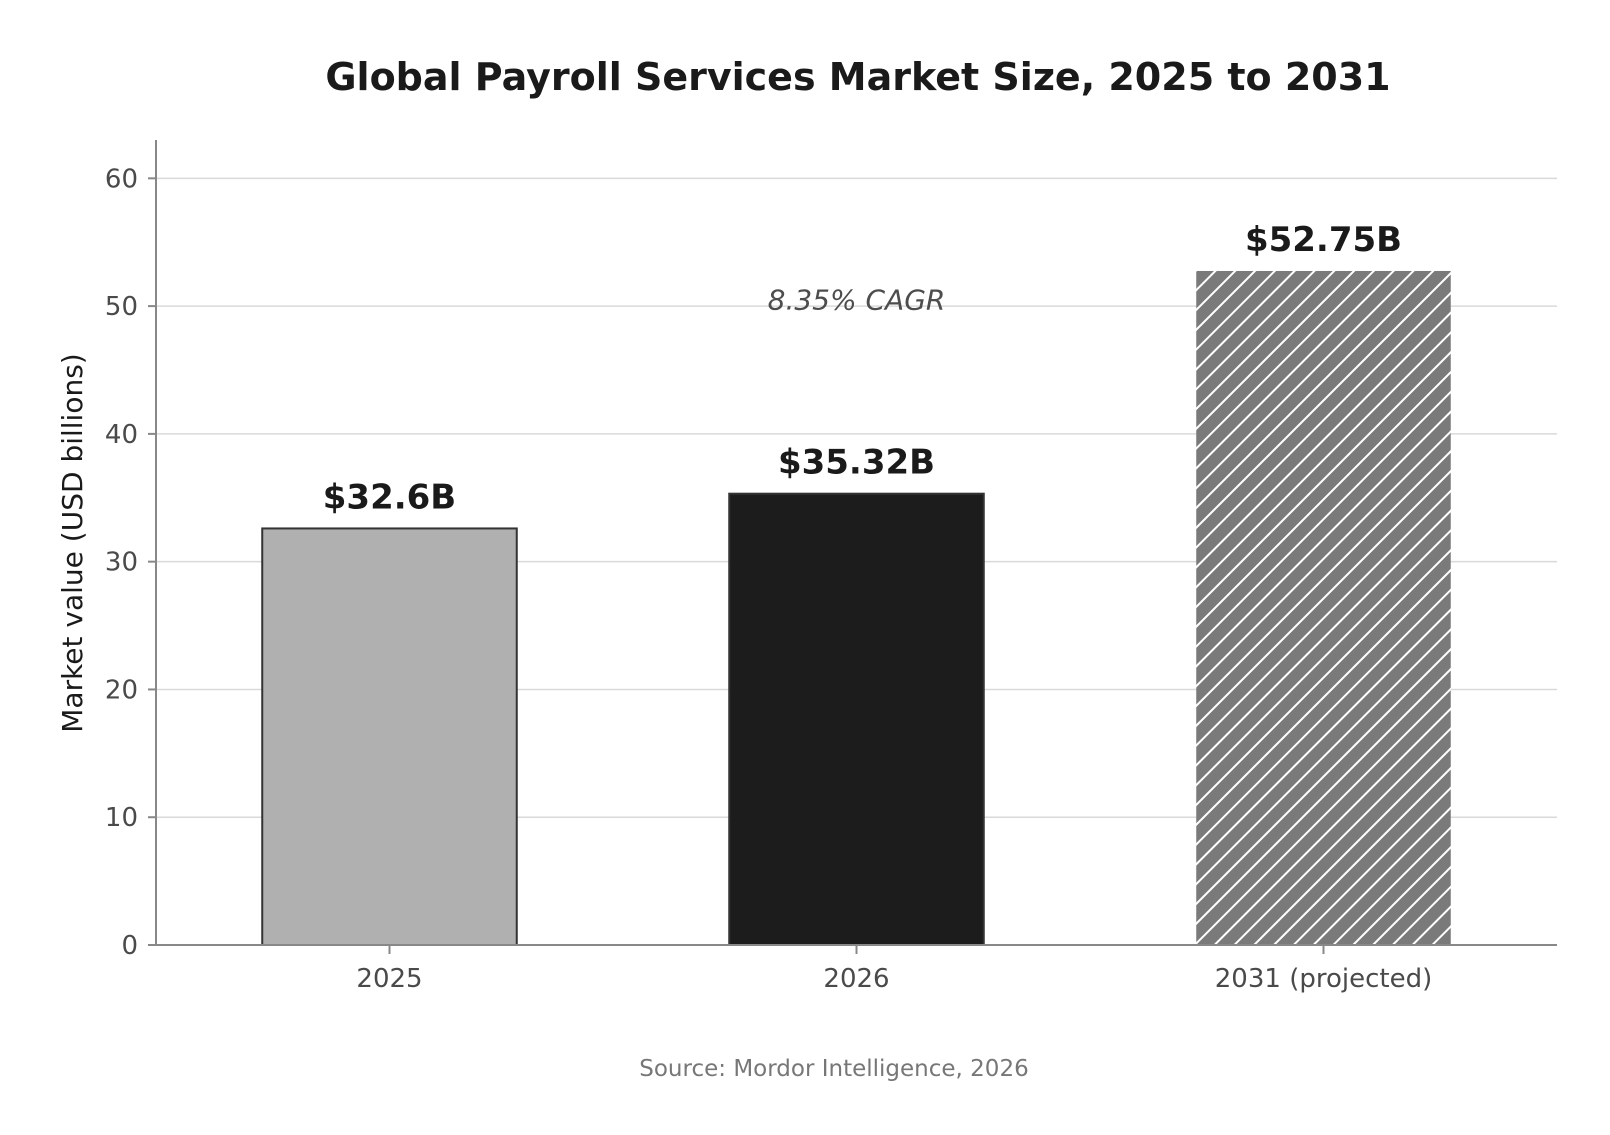 This screenshot has width=1610, height=1135. I want to click on y-tick-label-0: 0, so click(129, 946).